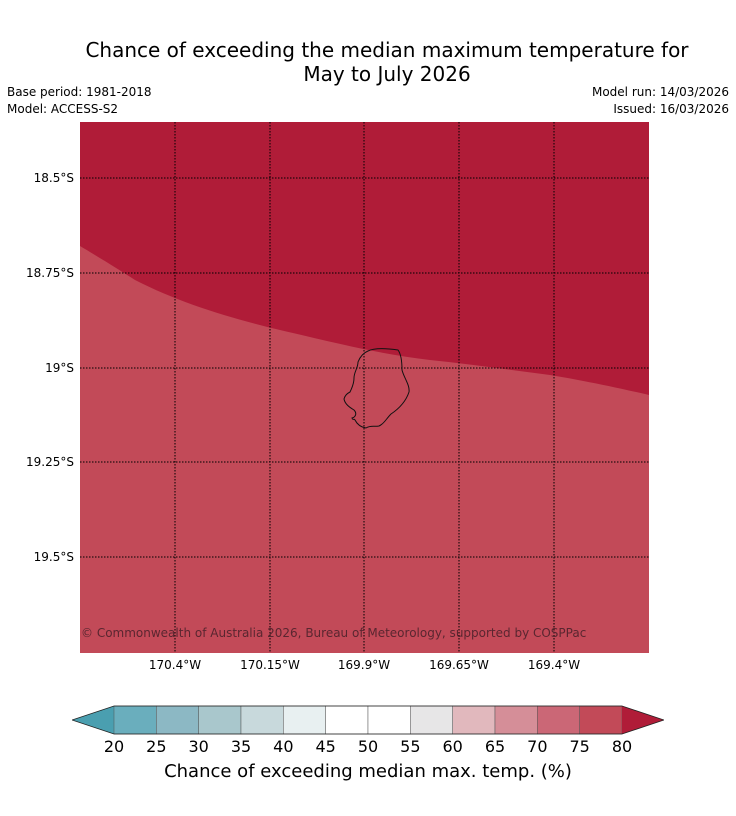 This screenshot has height=816, width=736. I want to click on latitude-label: 19.5°S, so click(53, 557).